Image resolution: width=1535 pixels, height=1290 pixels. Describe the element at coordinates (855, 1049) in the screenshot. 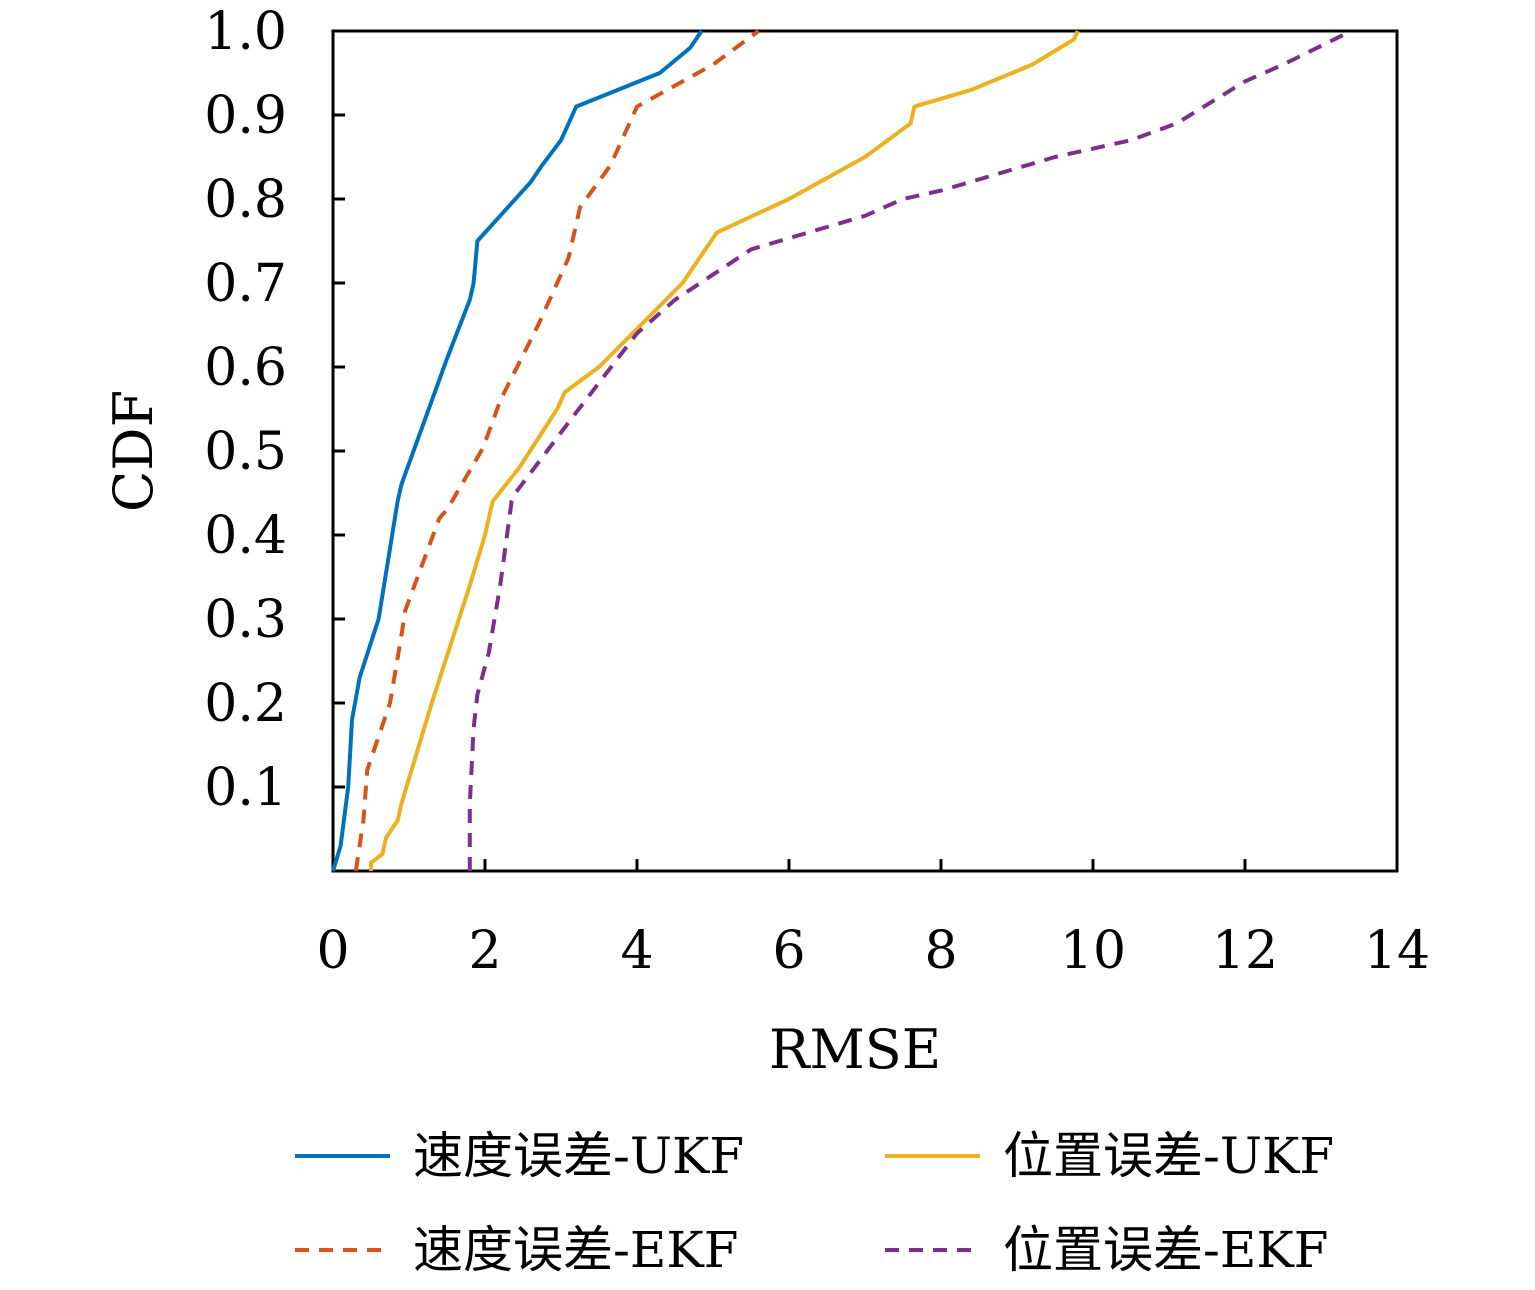

I see `x-axis-title: RMSE` at that location.